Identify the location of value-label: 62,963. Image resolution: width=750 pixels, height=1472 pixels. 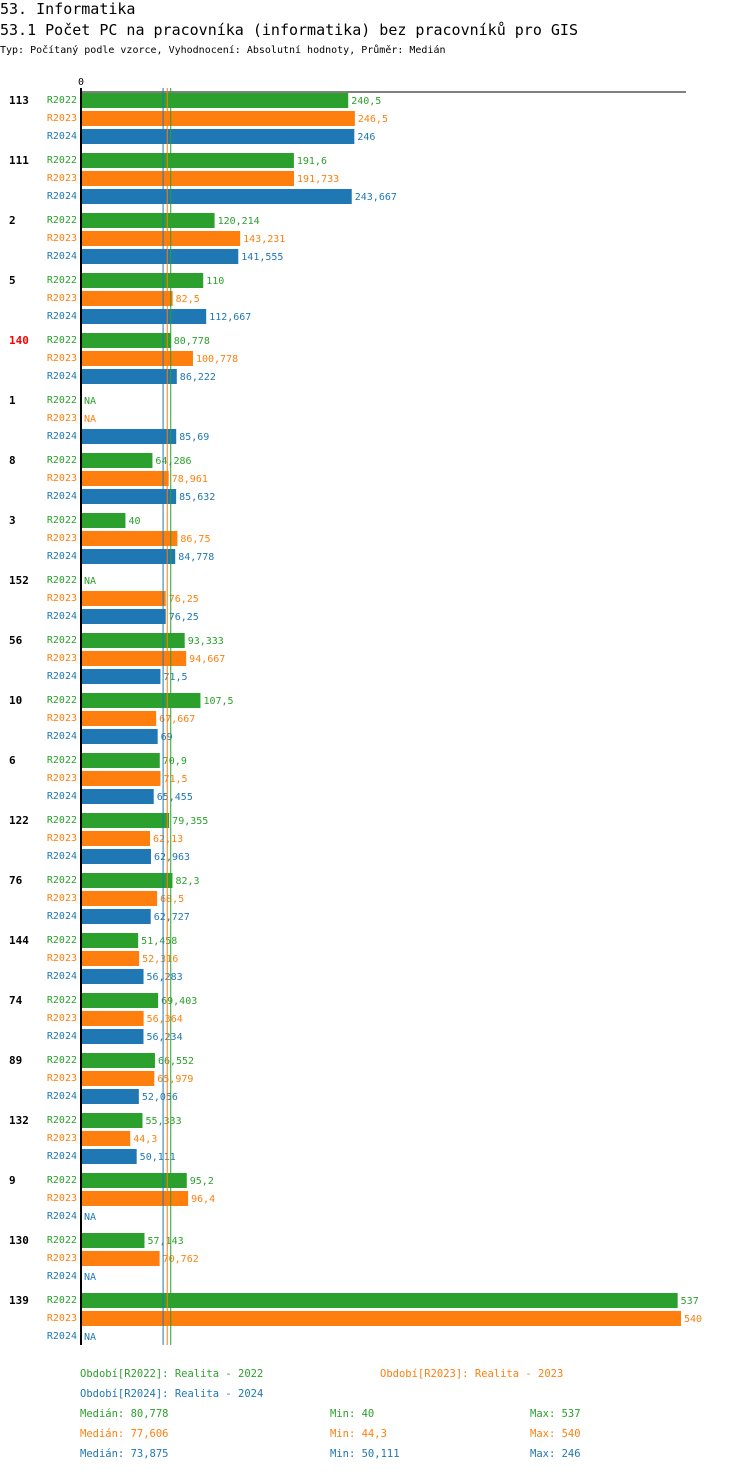
(172, 857).